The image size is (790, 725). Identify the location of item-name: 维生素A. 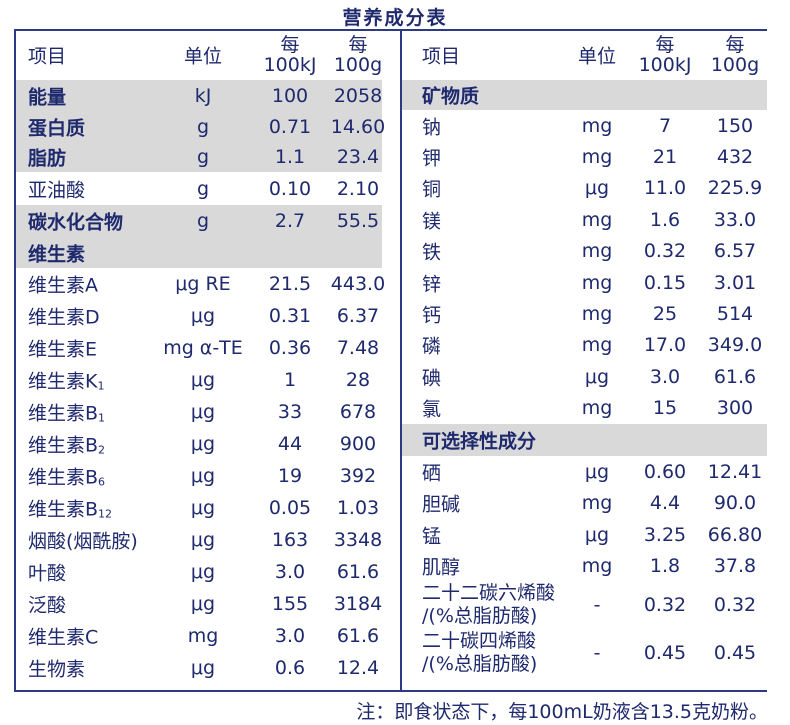
(63, 284).